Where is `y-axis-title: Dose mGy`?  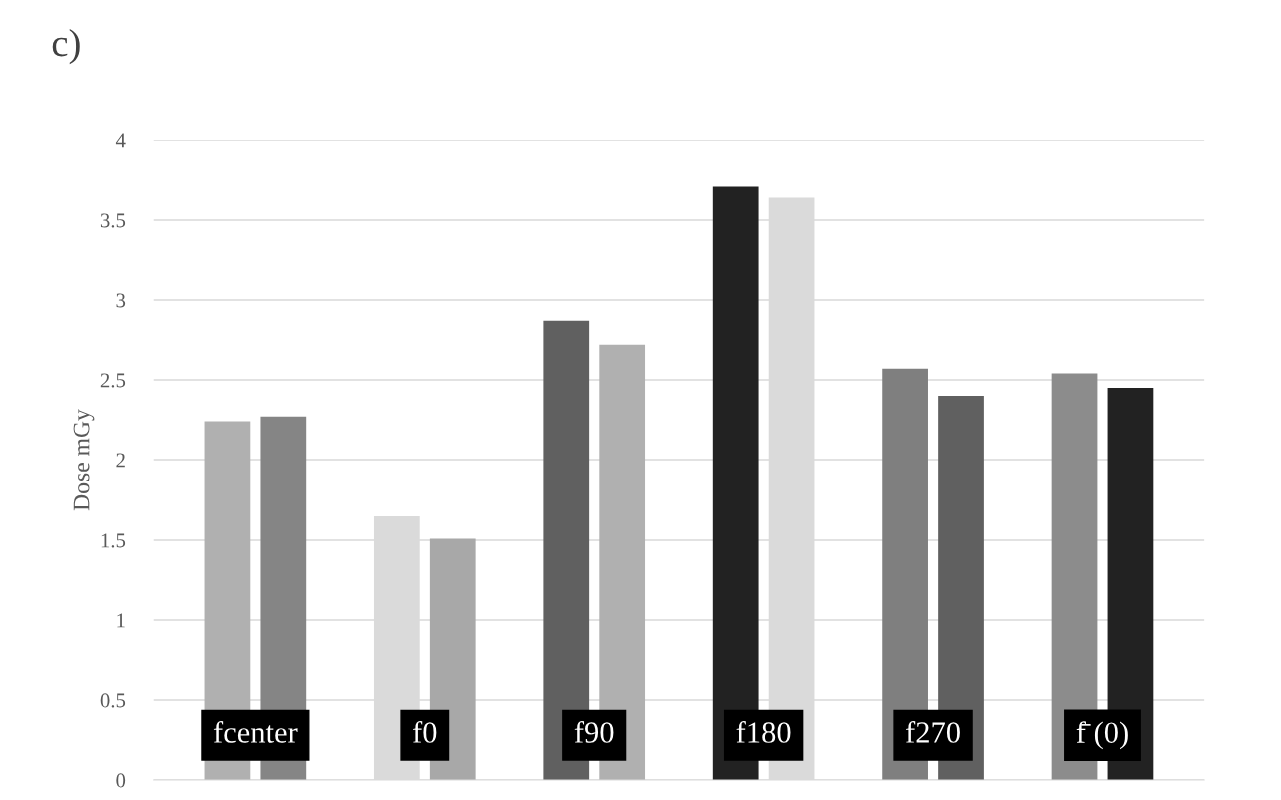 y-axis-title: Dose mGy is located at coordinates (84, 460).